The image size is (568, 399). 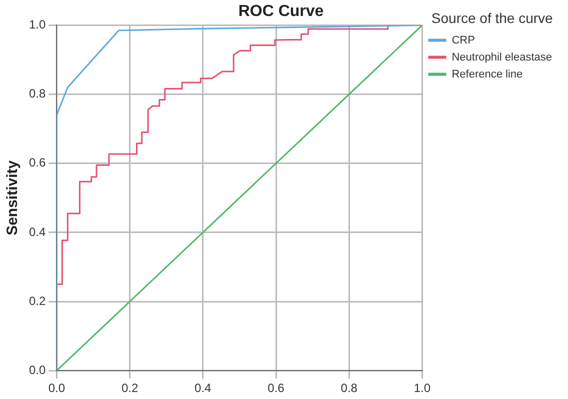 I want to click on x-tick-label: 1.0, so click(x=422, y=388).